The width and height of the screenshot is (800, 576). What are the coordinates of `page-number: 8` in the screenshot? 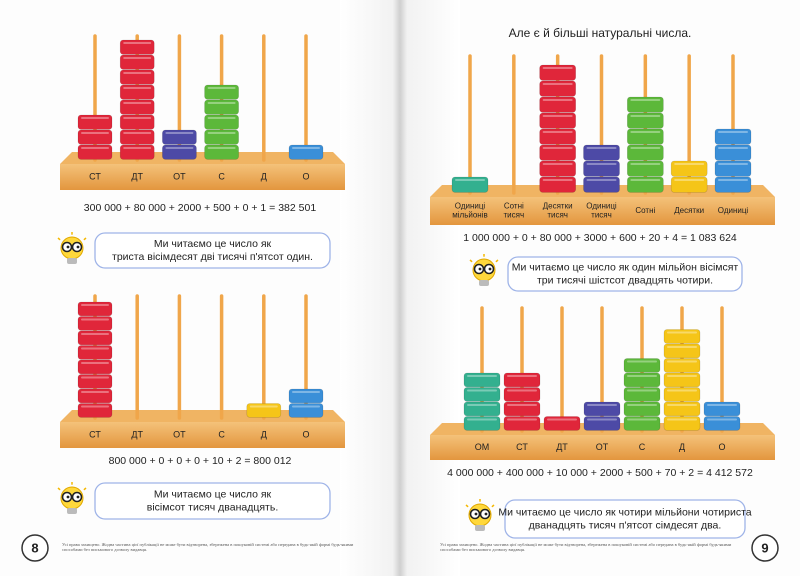 It's located at (34, 547).